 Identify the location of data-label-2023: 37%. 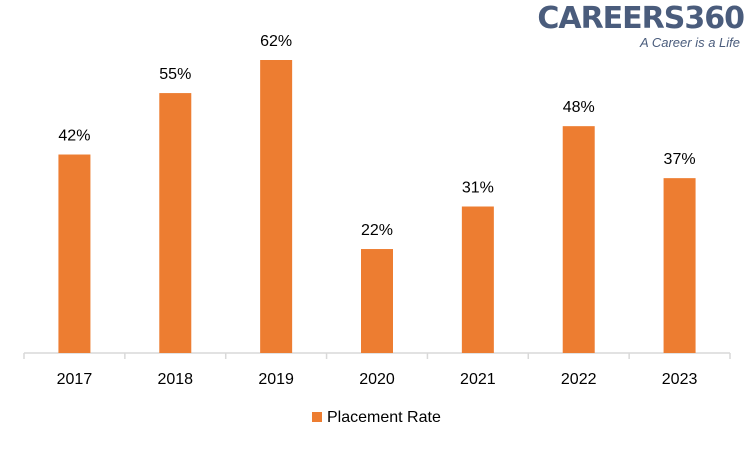
(680, 159).